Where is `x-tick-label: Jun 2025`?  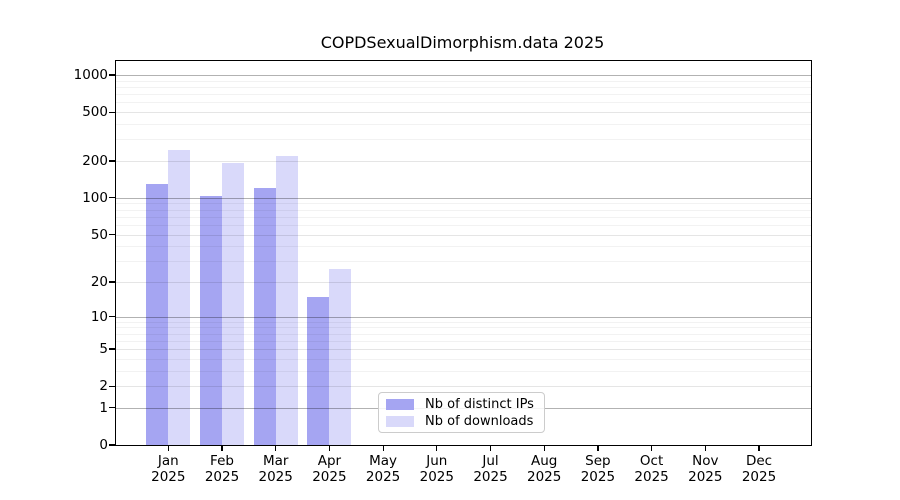 x-tick-label: Jun 2025 is located at coordinates (436, 469).